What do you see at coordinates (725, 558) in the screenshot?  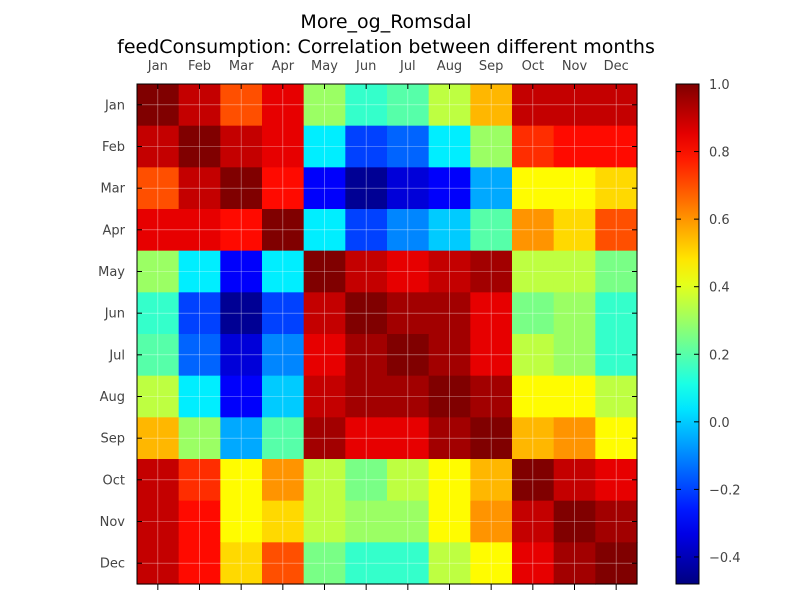 I see `colorbar-tick-label: −0.4` at bounding box center [725, 558].